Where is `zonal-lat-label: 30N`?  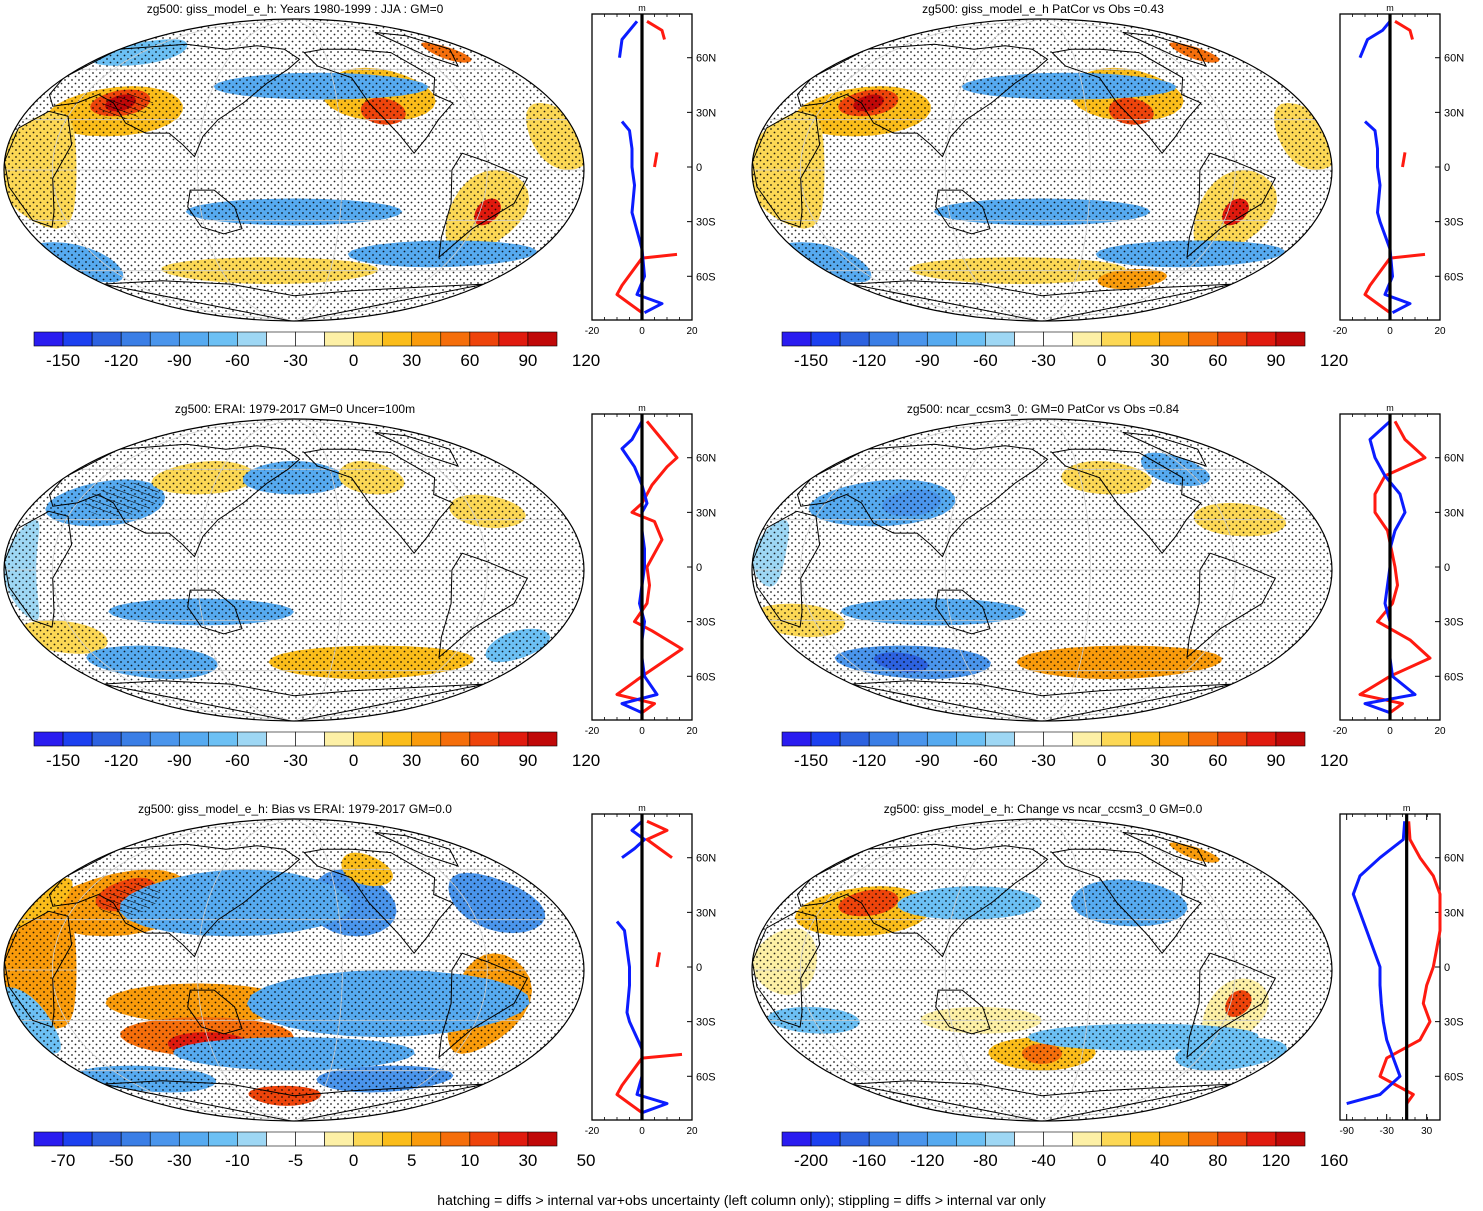 zonal-lat-label: 30N is located at coordinates (1454, 113).